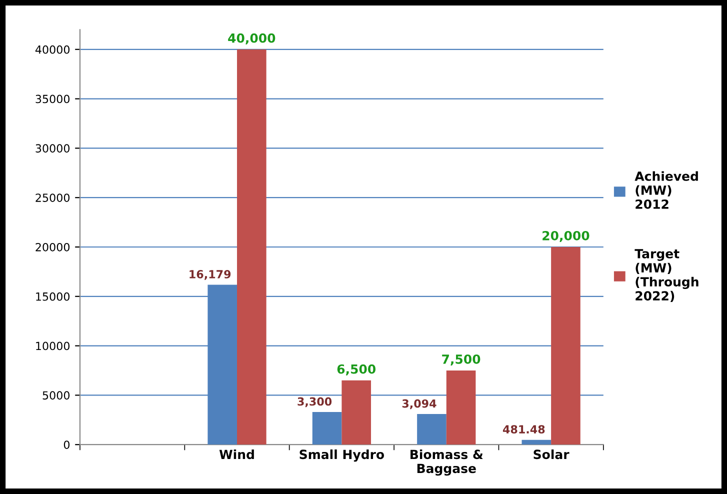  What do you see at coordinates (315, 402) in the screenshot?
I see `data-label: 3,300` at bounding box center [315, 402].